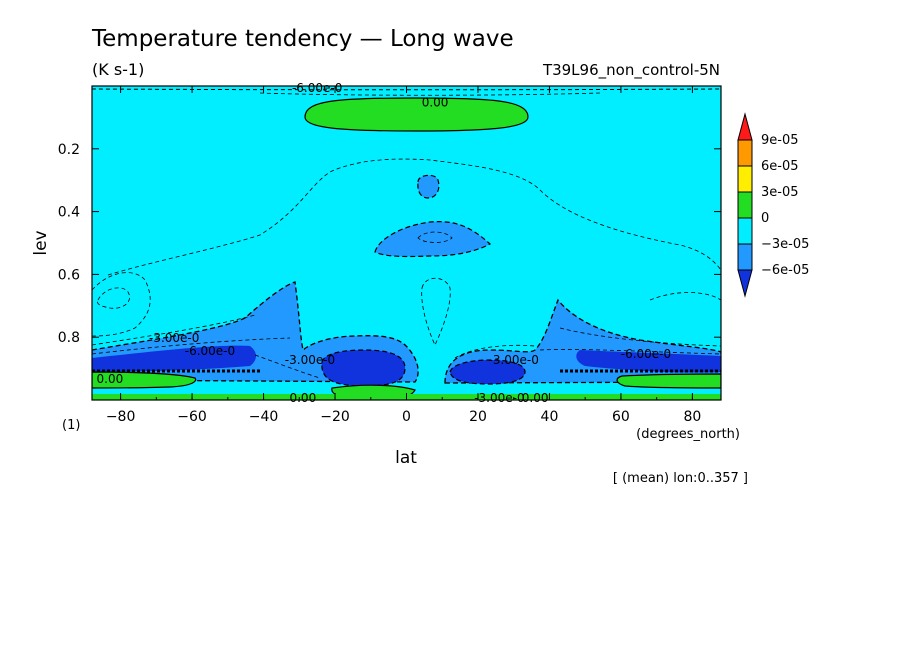  Describe the element at coordinates (780, 140) in the screenshot. I see `colorbar-level-label: 9e-05` at that location.